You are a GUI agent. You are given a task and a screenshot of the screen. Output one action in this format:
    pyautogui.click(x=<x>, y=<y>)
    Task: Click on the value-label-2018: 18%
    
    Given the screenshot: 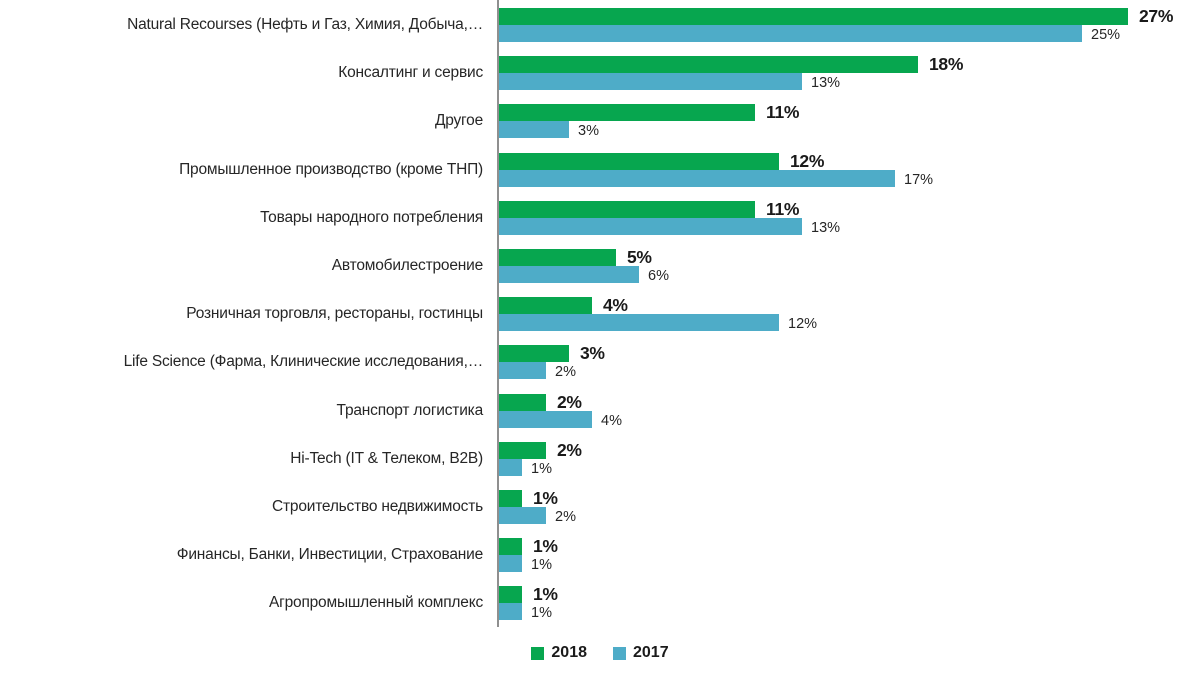 What is the action you would take?
    pyautogui.click(x=946, y=63)
    